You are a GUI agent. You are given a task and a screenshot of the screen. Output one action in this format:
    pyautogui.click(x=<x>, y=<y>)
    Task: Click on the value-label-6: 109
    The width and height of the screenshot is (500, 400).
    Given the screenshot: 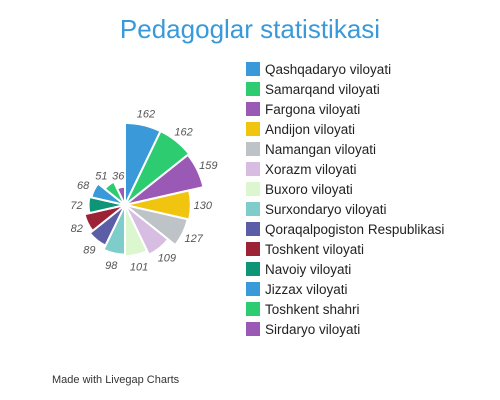 What is the action you would take?
    pyautogui.click(x=167, y=259)
    